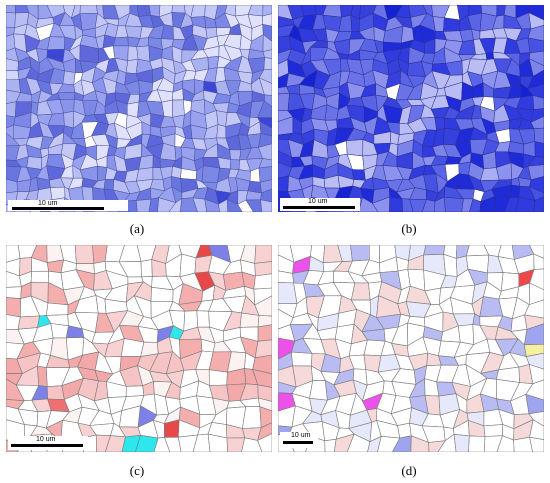  I want to click on scale-bar-b: 10 um, so click(320, 204).